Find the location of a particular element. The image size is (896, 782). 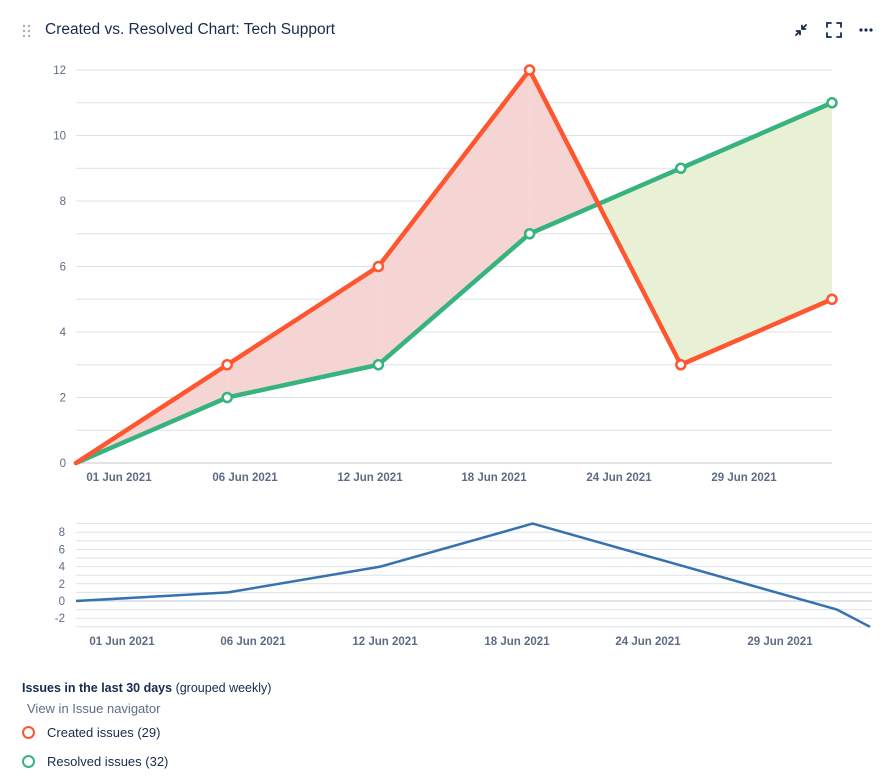

fullscreen-icon is located at coordinates (834, 30).